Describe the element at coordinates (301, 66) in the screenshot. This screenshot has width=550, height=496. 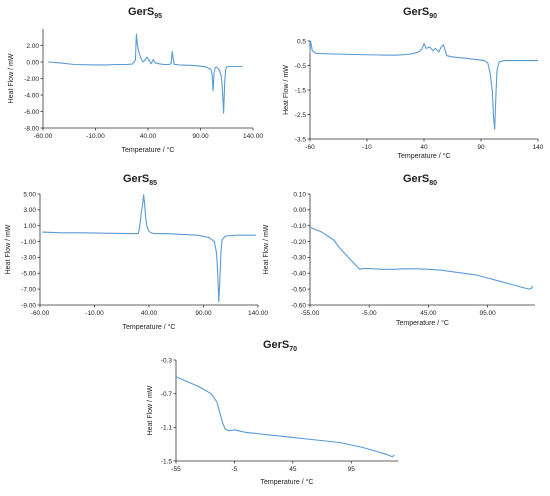
I see `y-tick-label: -0.5` at that location.